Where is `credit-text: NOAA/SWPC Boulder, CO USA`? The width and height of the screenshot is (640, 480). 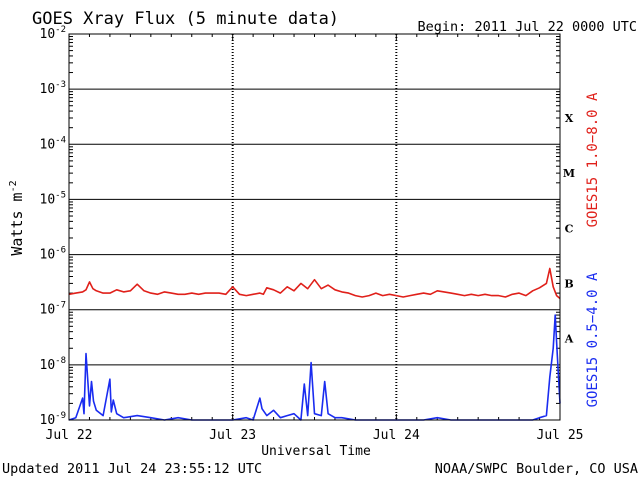
credit-text: NOAA/SWPC Boulder, CO USA is located at coordinates (536, 469).